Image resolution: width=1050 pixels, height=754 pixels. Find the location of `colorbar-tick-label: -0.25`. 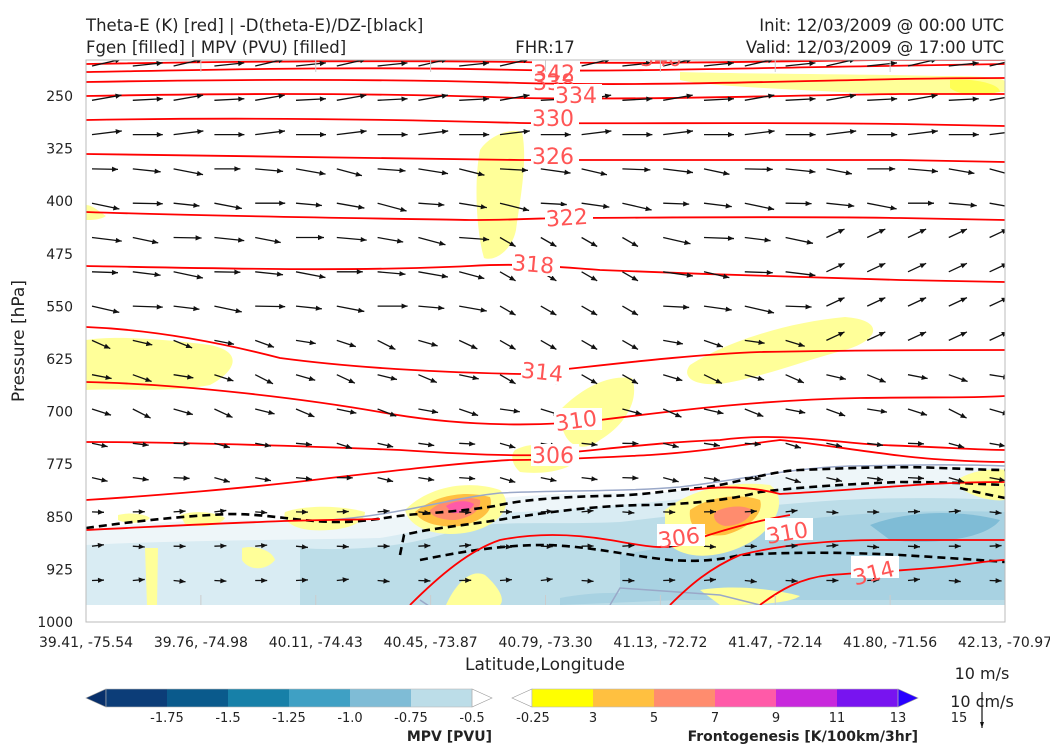

colorbar-tick-label: -0.25 is located at coordinates (533, 718).